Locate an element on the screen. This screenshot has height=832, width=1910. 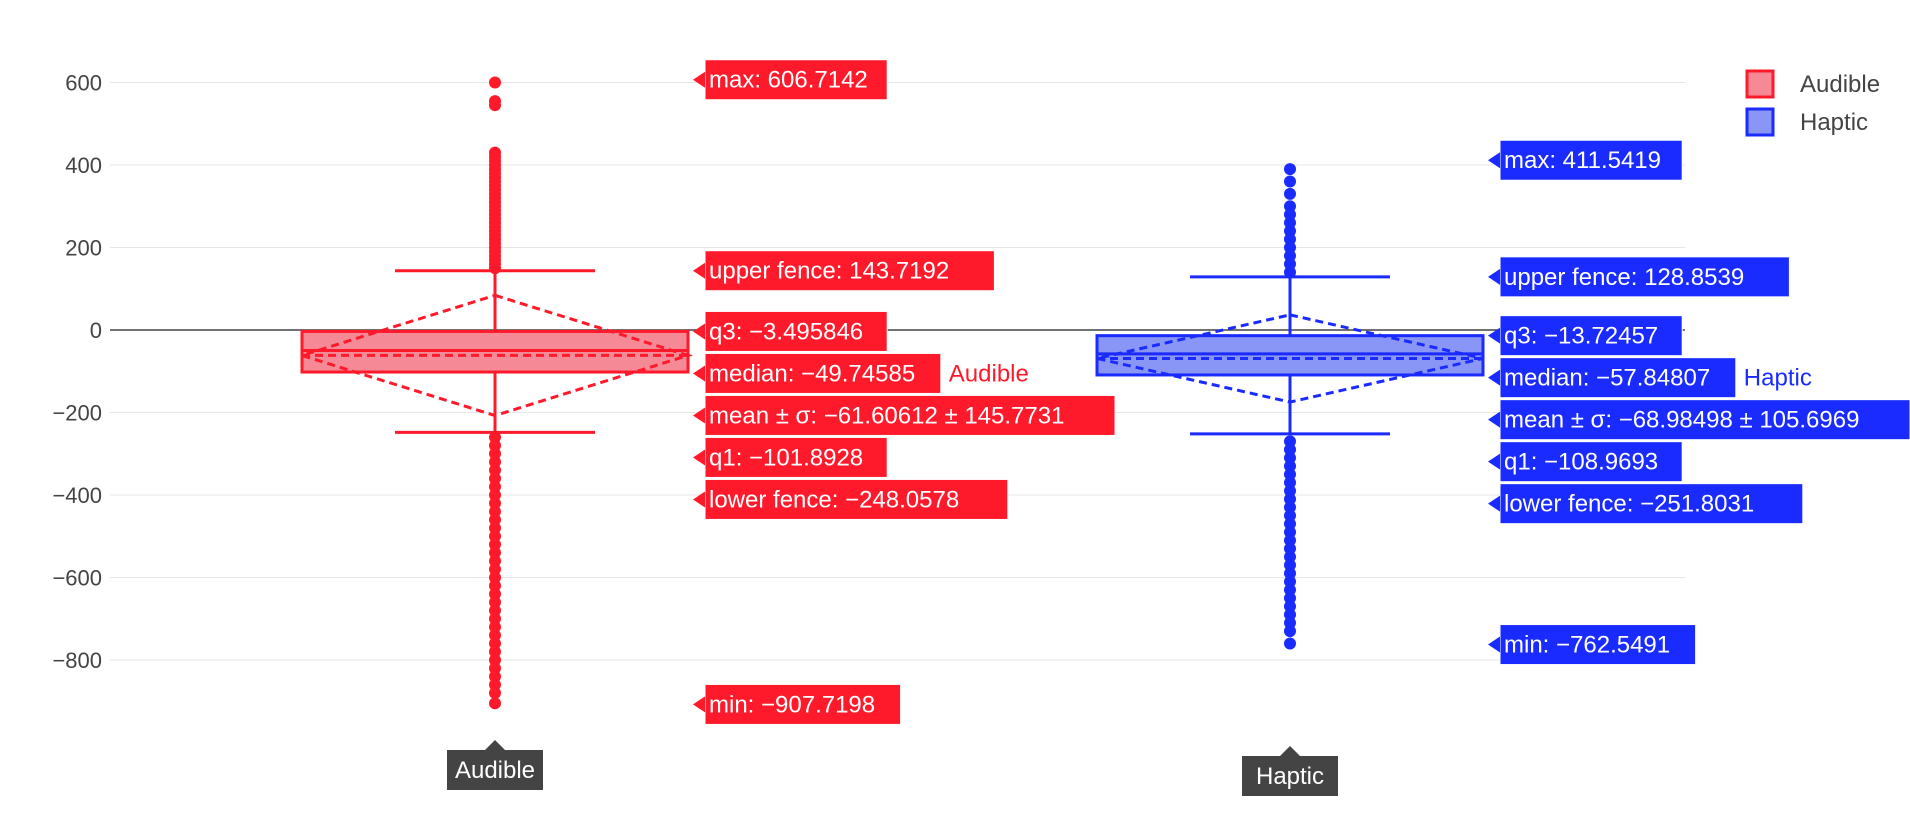
x-axis-hover-label: Haptic is located at coordinates (1290, 771).